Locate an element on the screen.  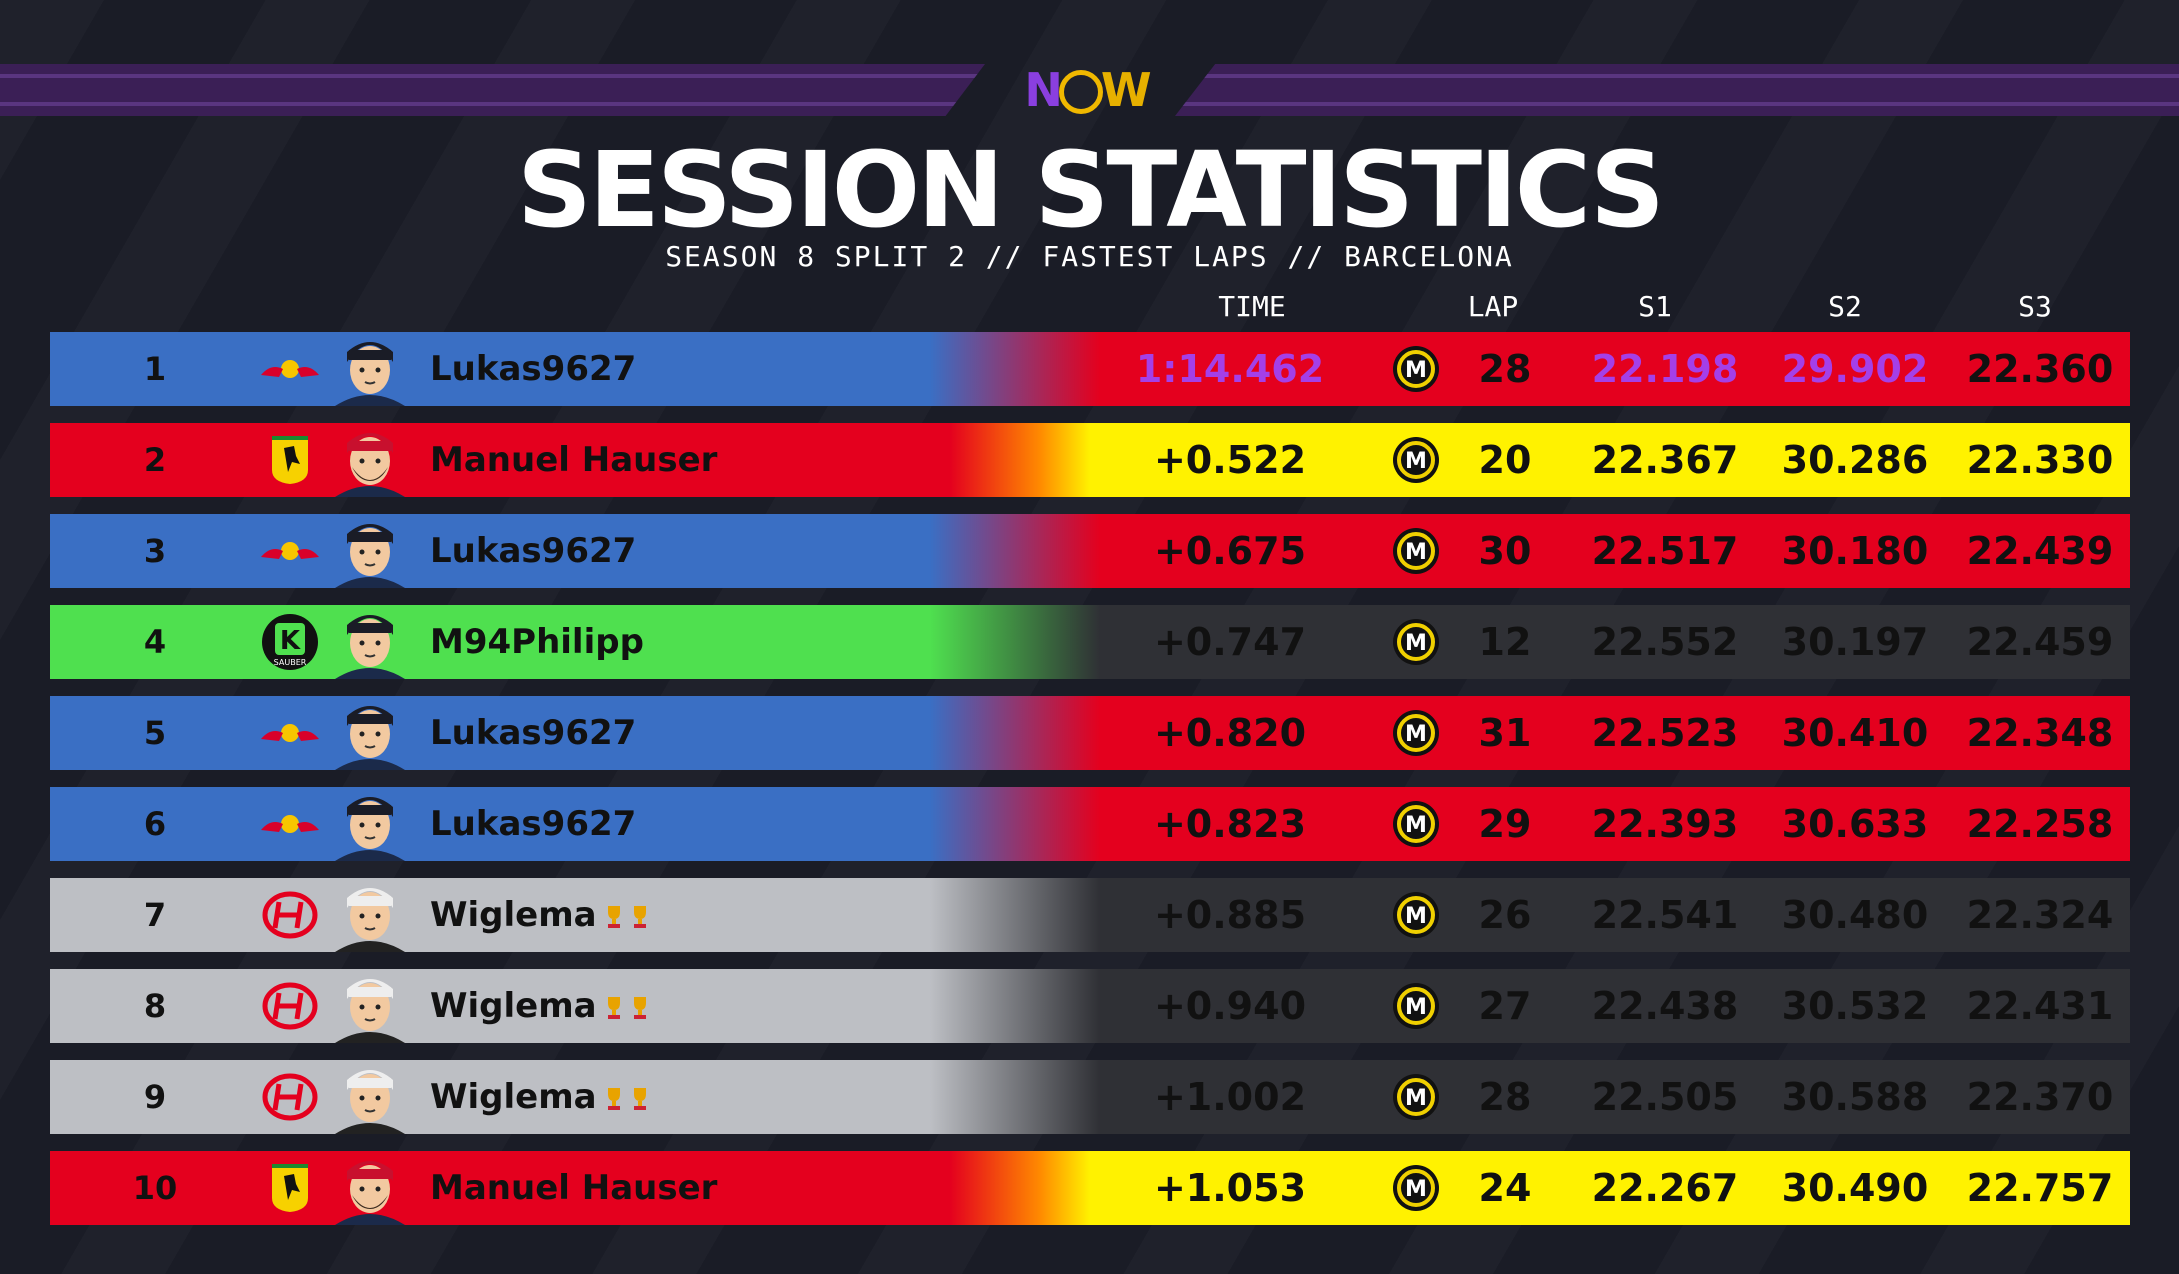
position: 7 is located at coordinates (155, 915).